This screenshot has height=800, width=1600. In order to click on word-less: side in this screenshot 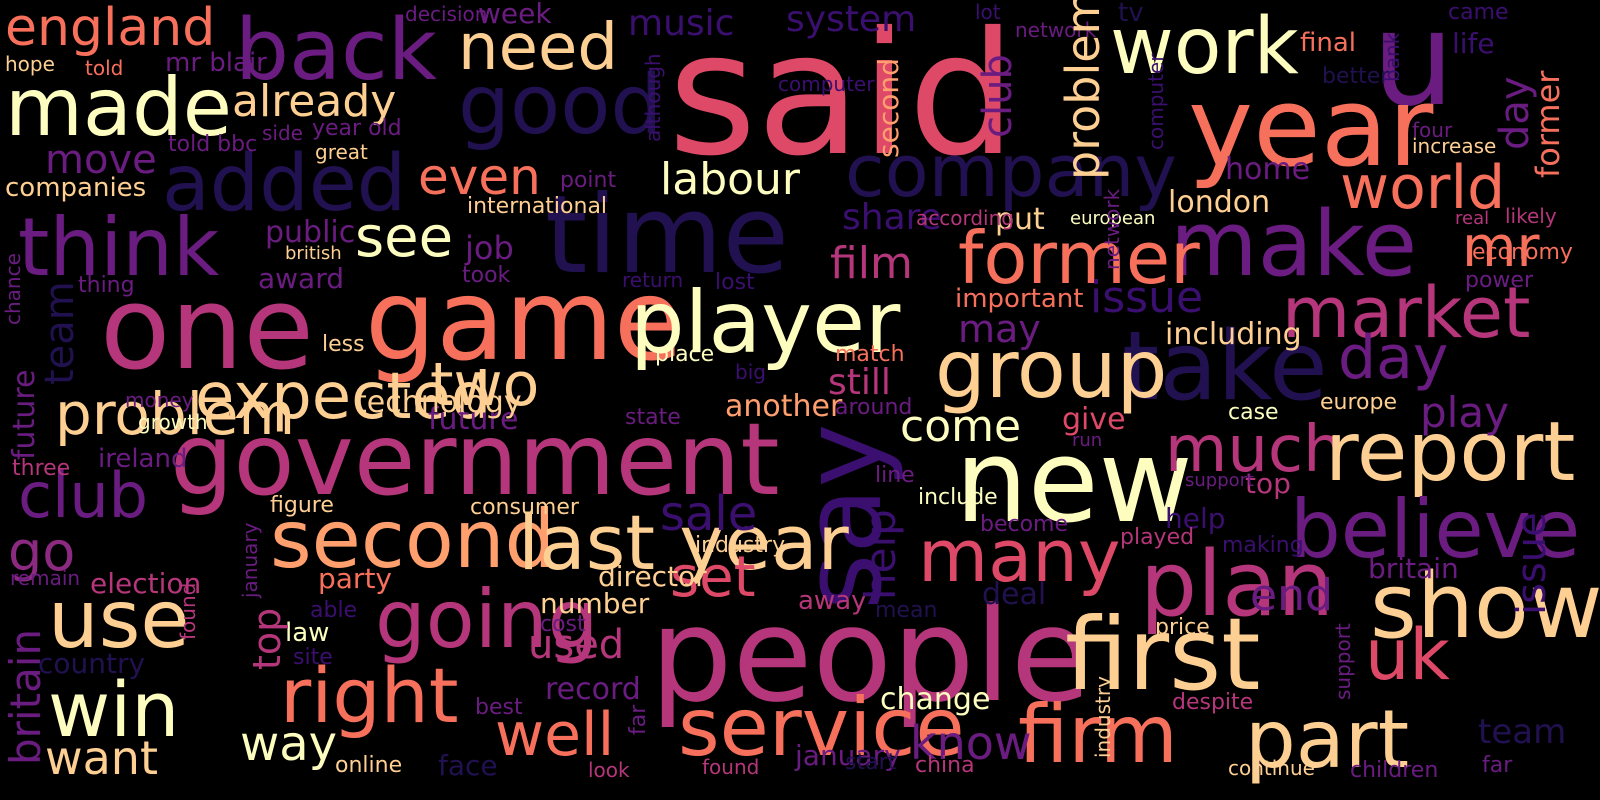, I will do `click(282, 133)`.